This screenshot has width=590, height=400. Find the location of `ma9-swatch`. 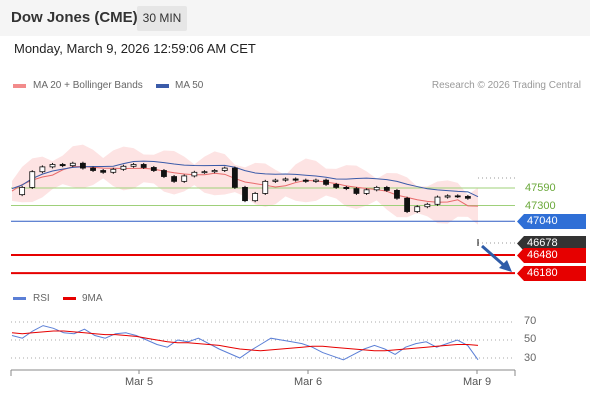

ma9-swatch is located at coordinates (69, 298).